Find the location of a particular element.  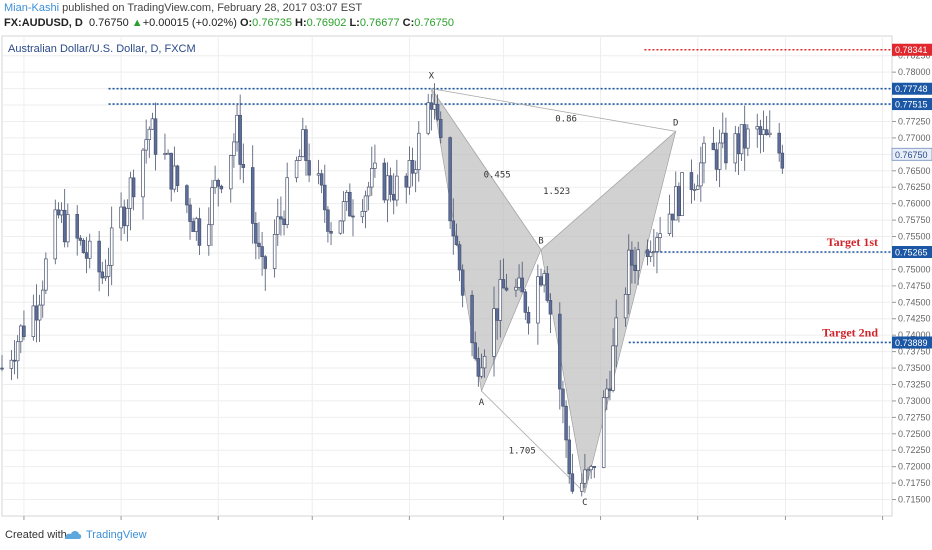

y-tick-label: 0.76500 is located at coordinates (914, 171).